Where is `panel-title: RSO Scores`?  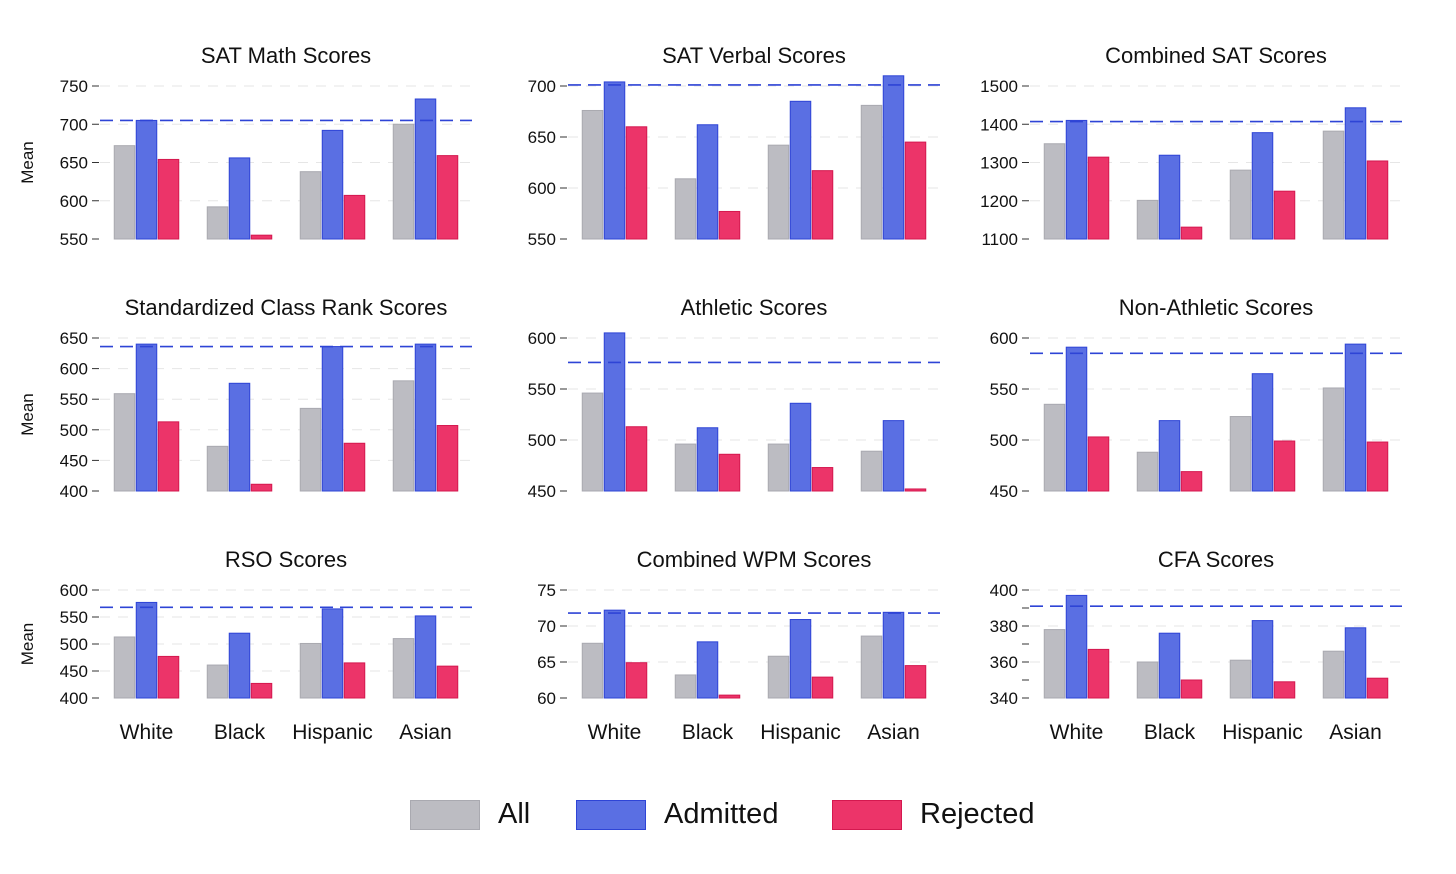
panel-title: RSO Scores is located at coordinates (286, 559).